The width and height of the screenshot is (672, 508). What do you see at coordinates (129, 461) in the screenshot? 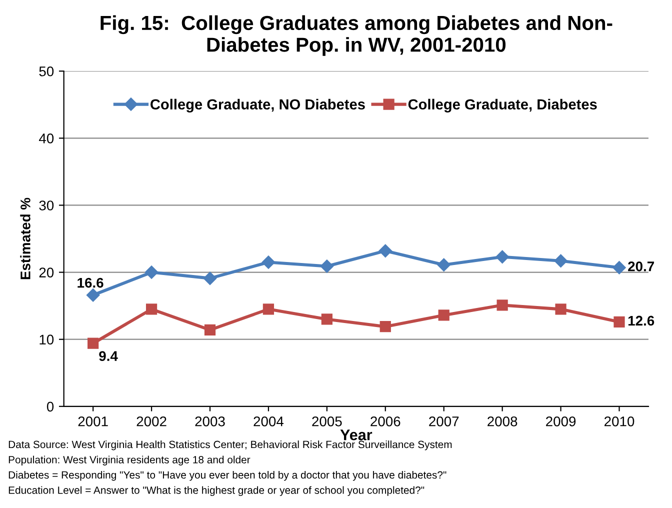
I see `text: Population: West Virginia residents age 18 and older` at bounding box center [129, 461].